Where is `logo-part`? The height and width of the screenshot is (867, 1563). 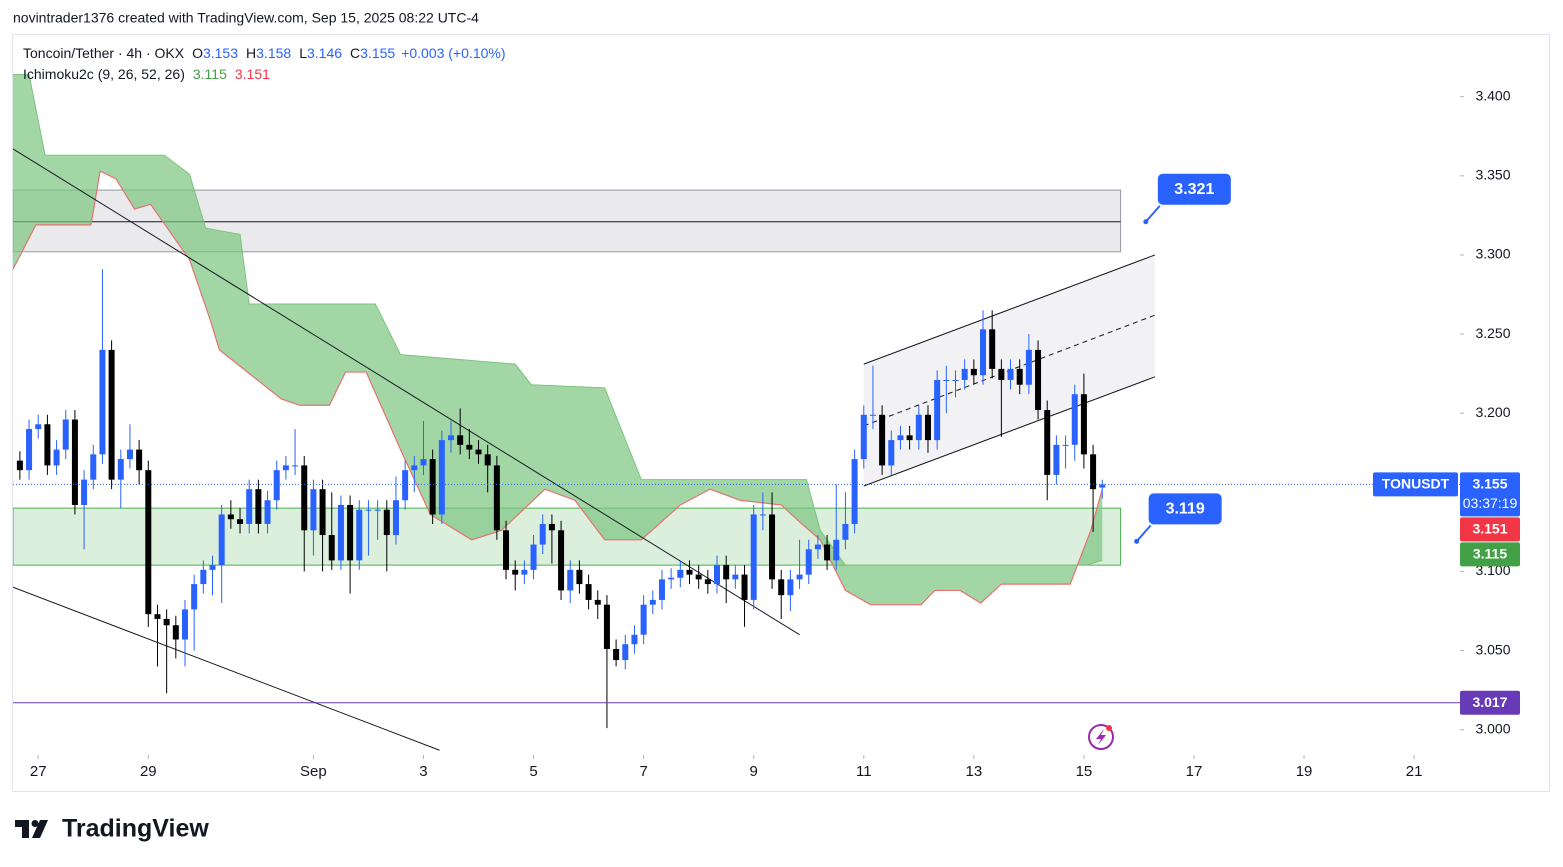 logo-part is located at coordinates (40, 829).